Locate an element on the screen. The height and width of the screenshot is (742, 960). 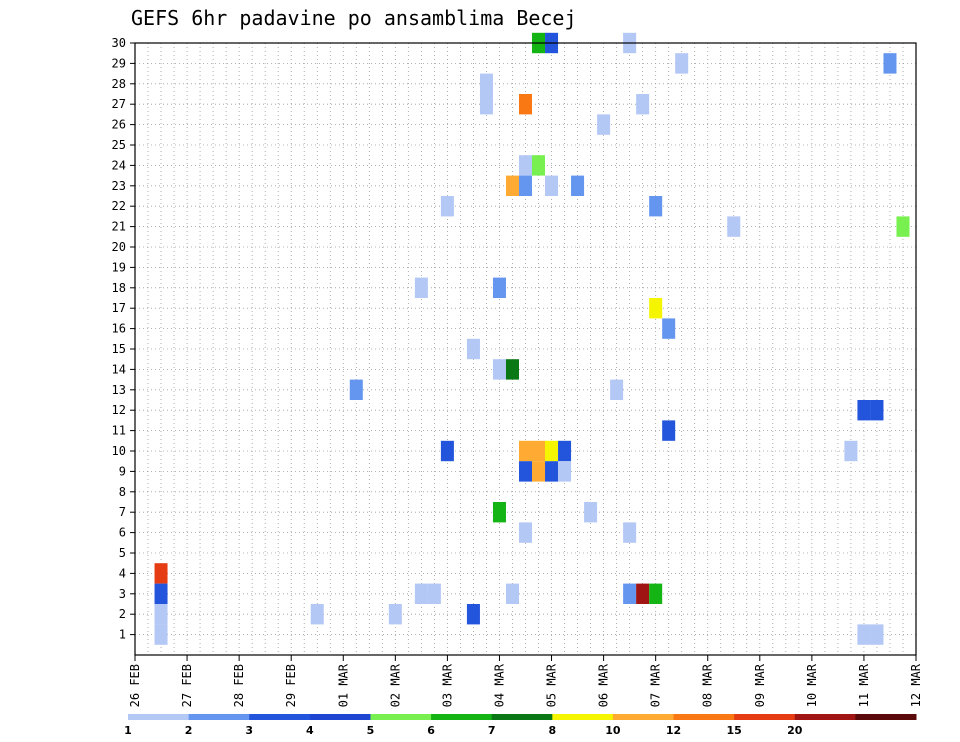
colorbar-label: 5 is located at coordinates (371, 730).